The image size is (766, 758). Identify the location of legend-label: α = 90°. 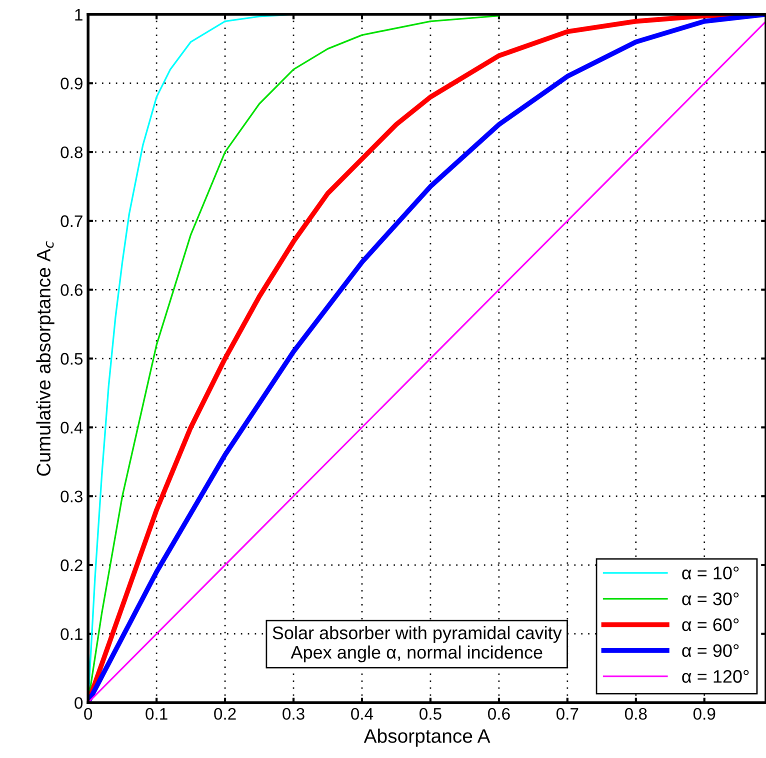
(710, 650).